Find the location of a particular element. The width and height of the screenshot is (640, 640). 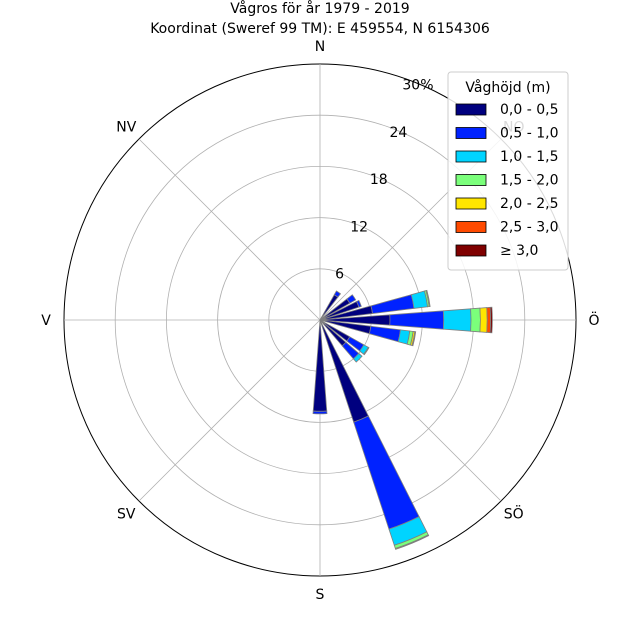

direction-label: V is located at coordinates (46, 321).